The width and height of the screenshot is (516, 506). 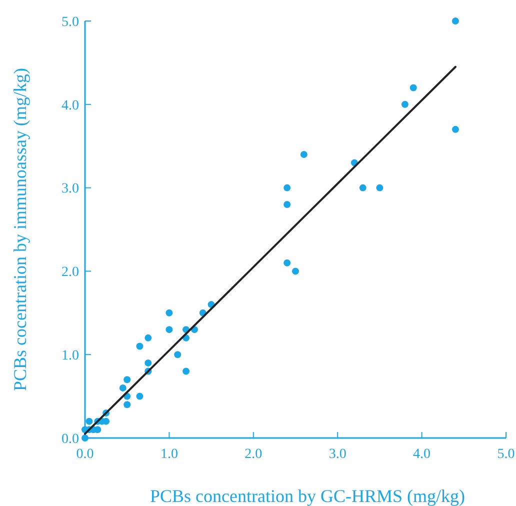 I want to click on y-tick-label: 3.0, so click(x=70, y=189).